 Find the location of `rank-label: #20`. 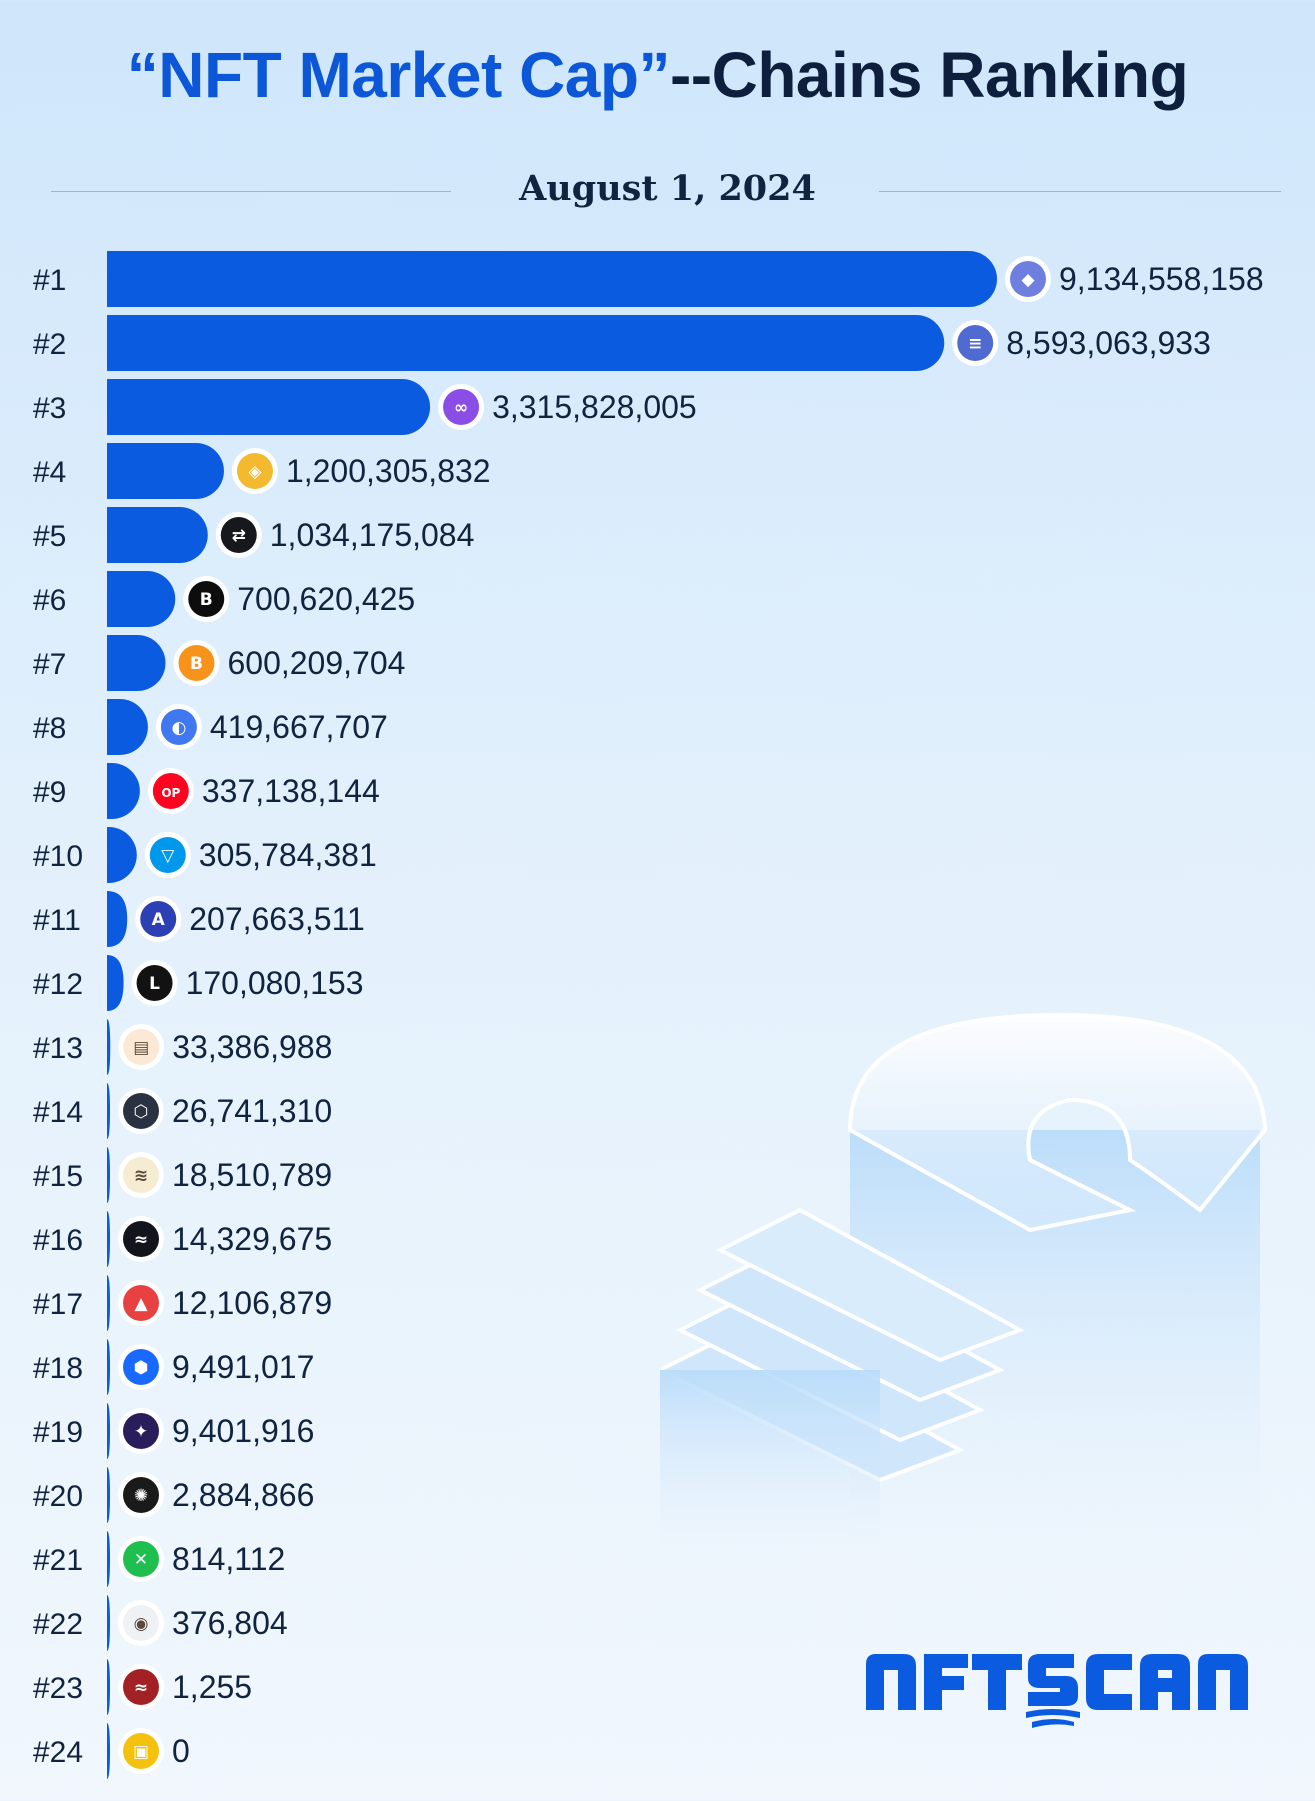

rank-label: #20 is located at coordinates (58, 1496).